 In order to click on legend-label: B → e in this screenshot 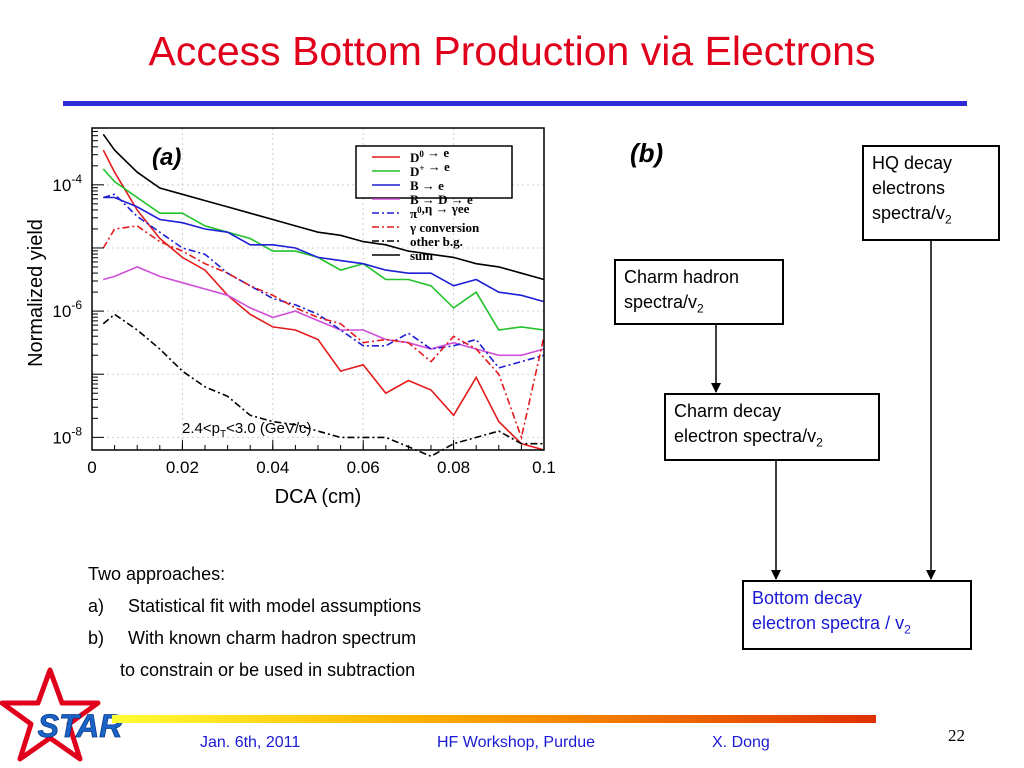, I will do `click(427, 185)`.